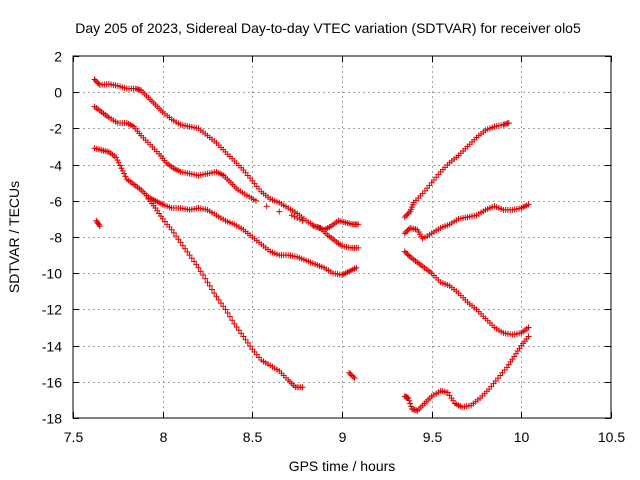  What do you see at coordinates (74, 437) in the screenshot?
I see `x-tick-label: 7.5` at bounding box center [74, 437].